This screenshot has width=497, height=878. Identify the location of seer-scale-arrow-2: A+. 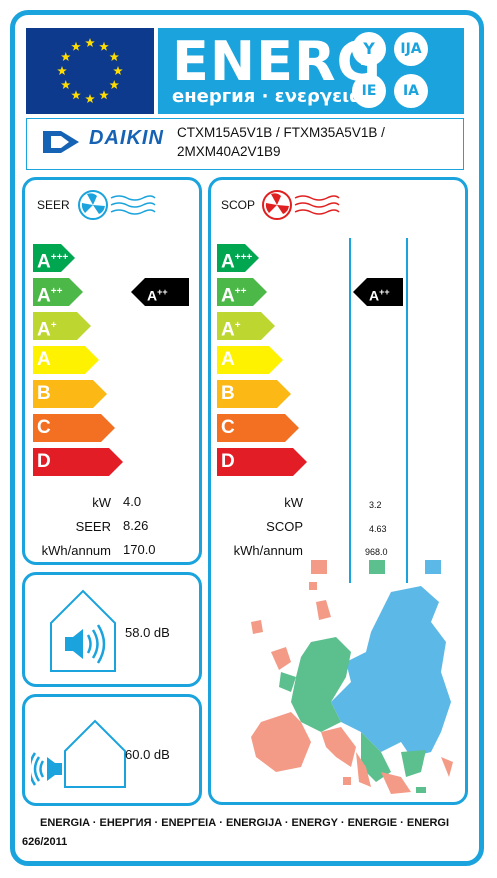
(62, 326).